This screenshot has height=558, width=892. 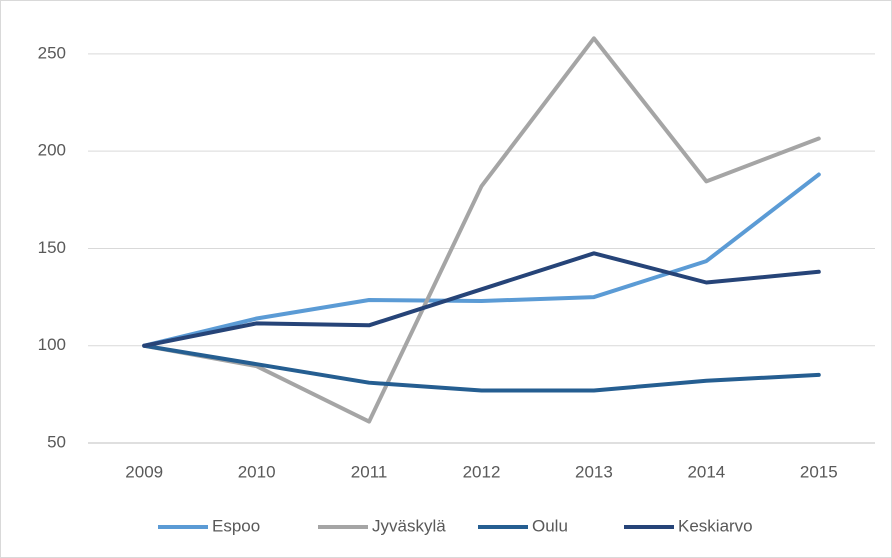 What do you see at coordinates (52, 150) in the screenshot?
I see `y-tick-label: 200` at bounding box center [52, 150].